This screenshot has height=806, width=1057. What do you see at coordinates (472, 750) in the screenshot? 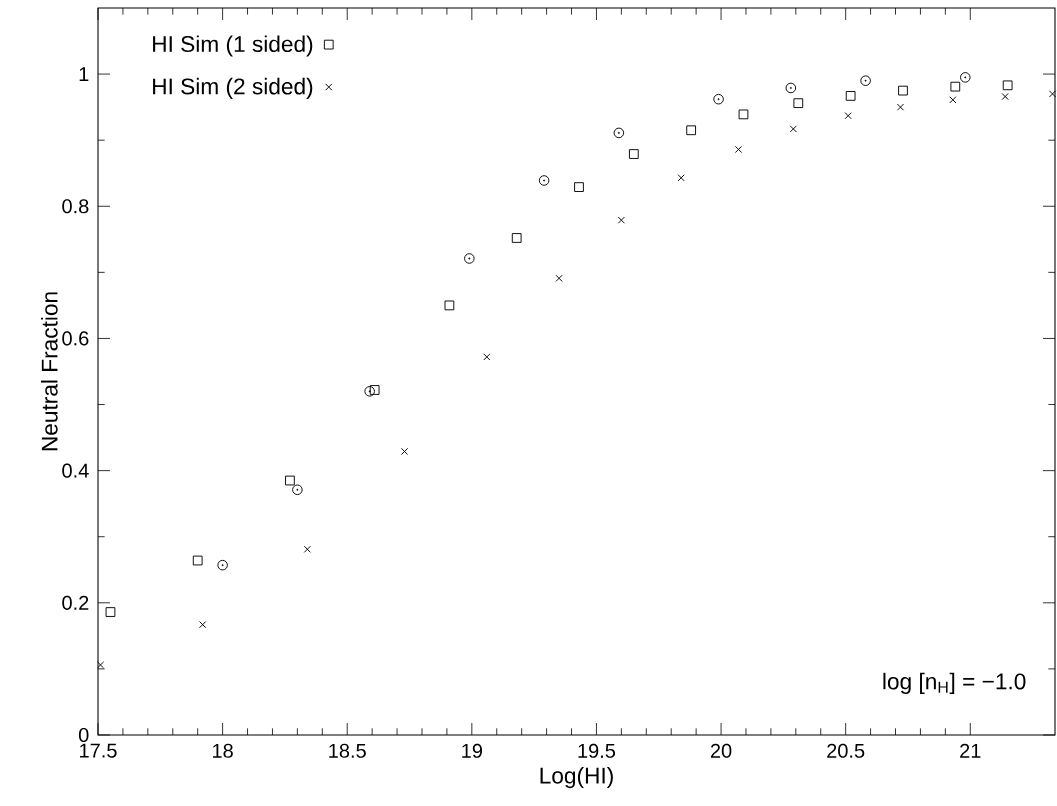
I see `x-tick-label: 19` at bounding box center [472, 750].